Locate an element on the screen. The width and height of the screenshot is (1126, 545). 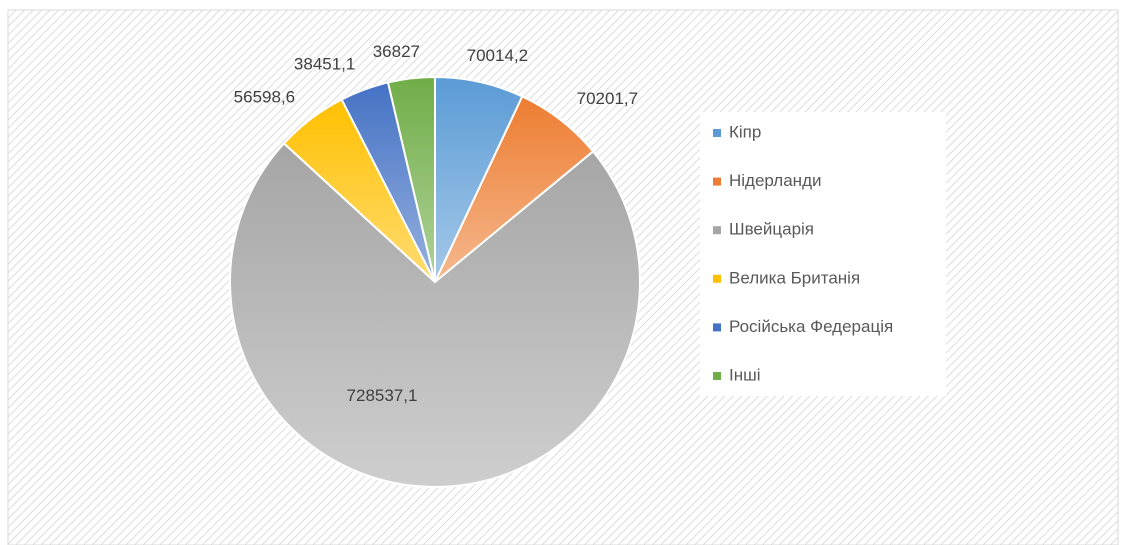
data-label: 70201,7 is located at coordinates (607, 98).